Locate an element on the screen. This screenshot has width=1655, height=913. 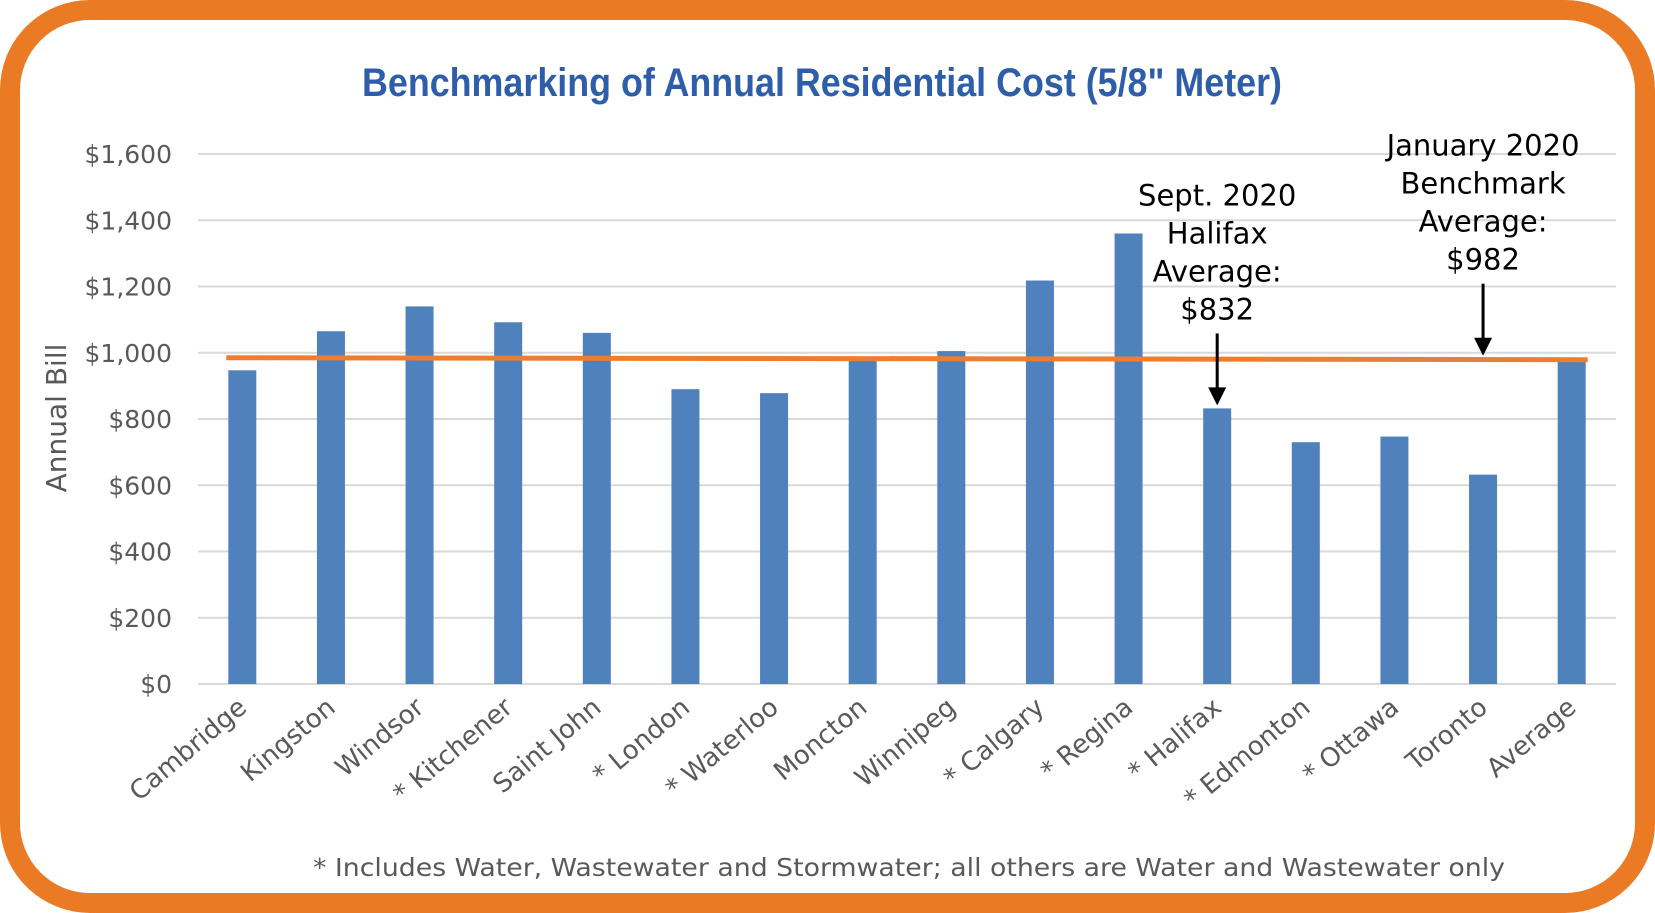
y-tick-label: $400 is located at coordinates (140, 552).